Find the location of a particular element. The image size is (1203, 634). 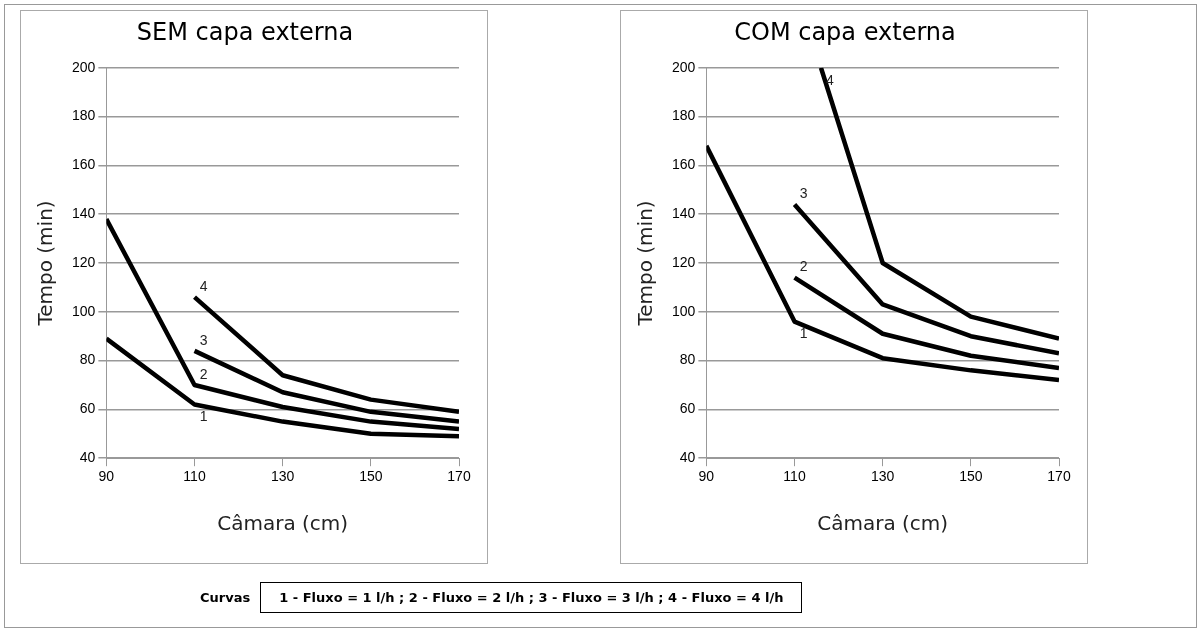

text: 1 - Fluxo = 1 l/h ; 2 - Fluxo = 2 l/h ; 3 - Fluxo = 3 l/h ; 4 - Fluxo = 4 l/h is located at coordinates (531, 597).